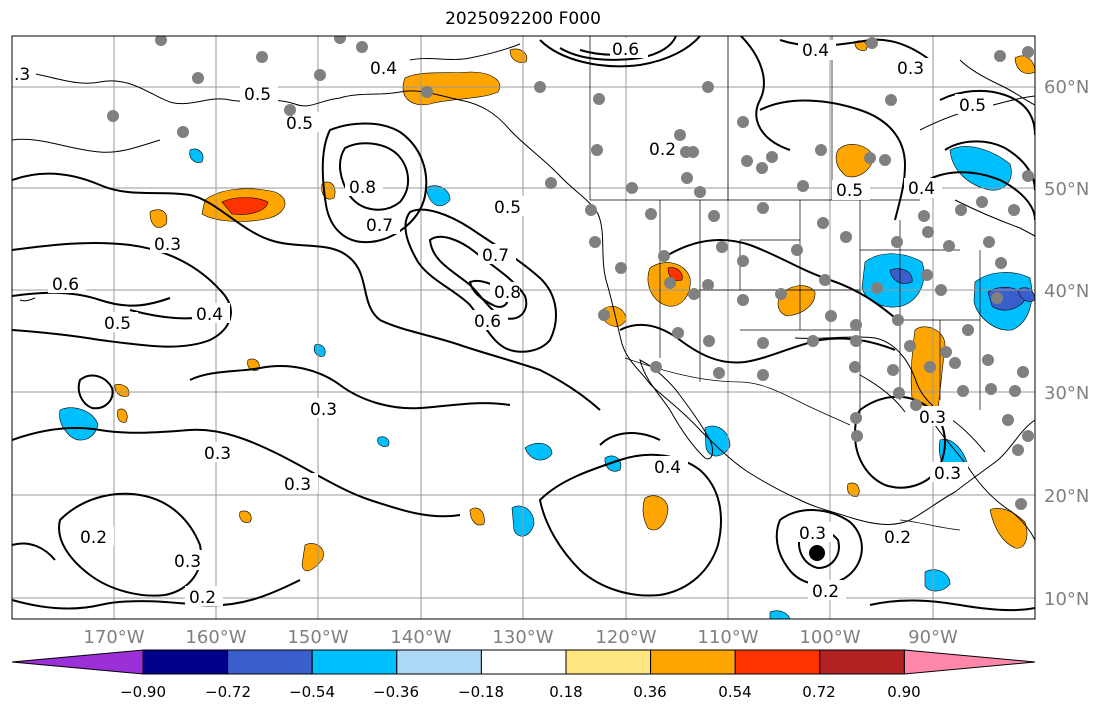 This screenshot has width=1105, height=712. What do you see at coordinates (317, 637) in the screenshot?
I see `lon-label: 150°W` at bounding box center [317, 637].